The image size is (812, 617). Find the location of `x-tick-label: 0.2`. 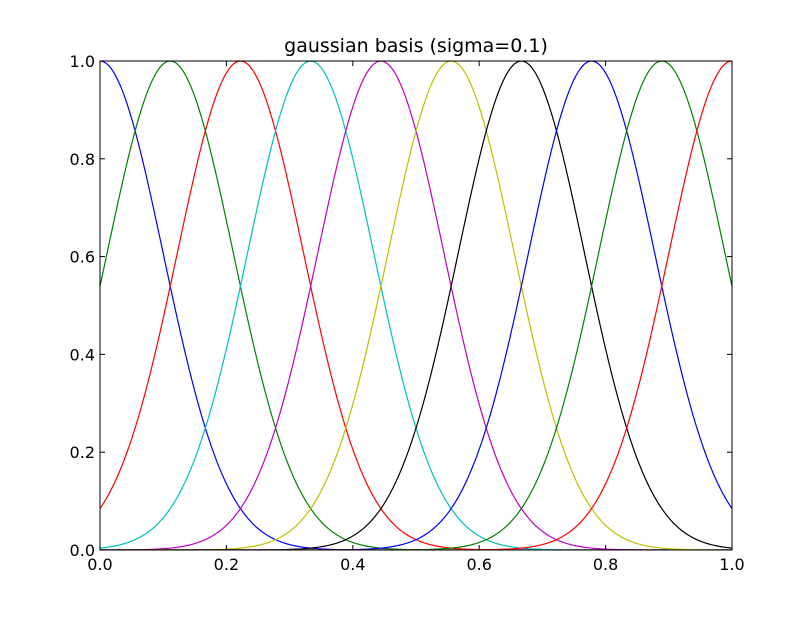

x-tick-label: 0.2 is located at coordinates (226, 564).